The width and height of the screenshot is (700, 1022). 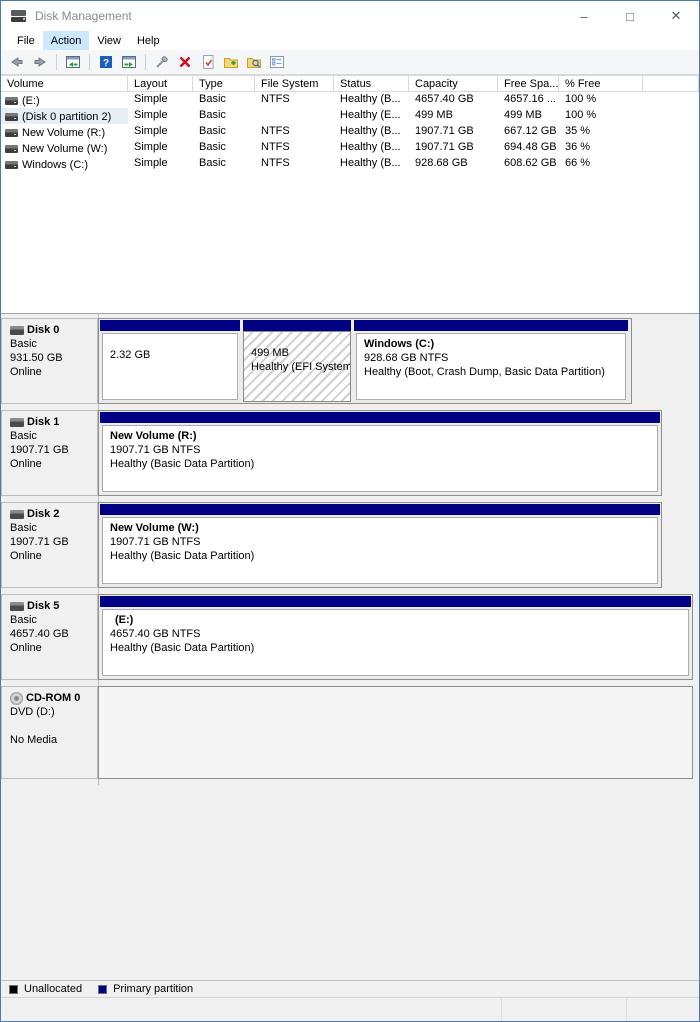 What do you see at coordinates (371, 83) in the screenshot?
I see `column-header-status: Status` at bounding box center [371, 83].